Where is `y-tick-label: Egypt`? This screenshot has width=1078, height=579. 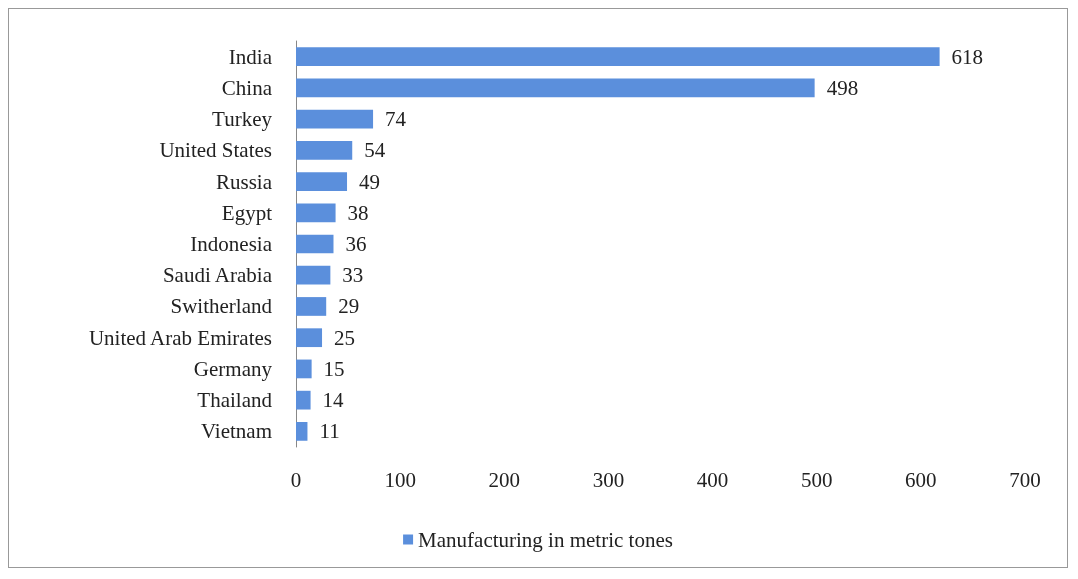 y-tick-label: Egypt is located at coordinates (247, 212).